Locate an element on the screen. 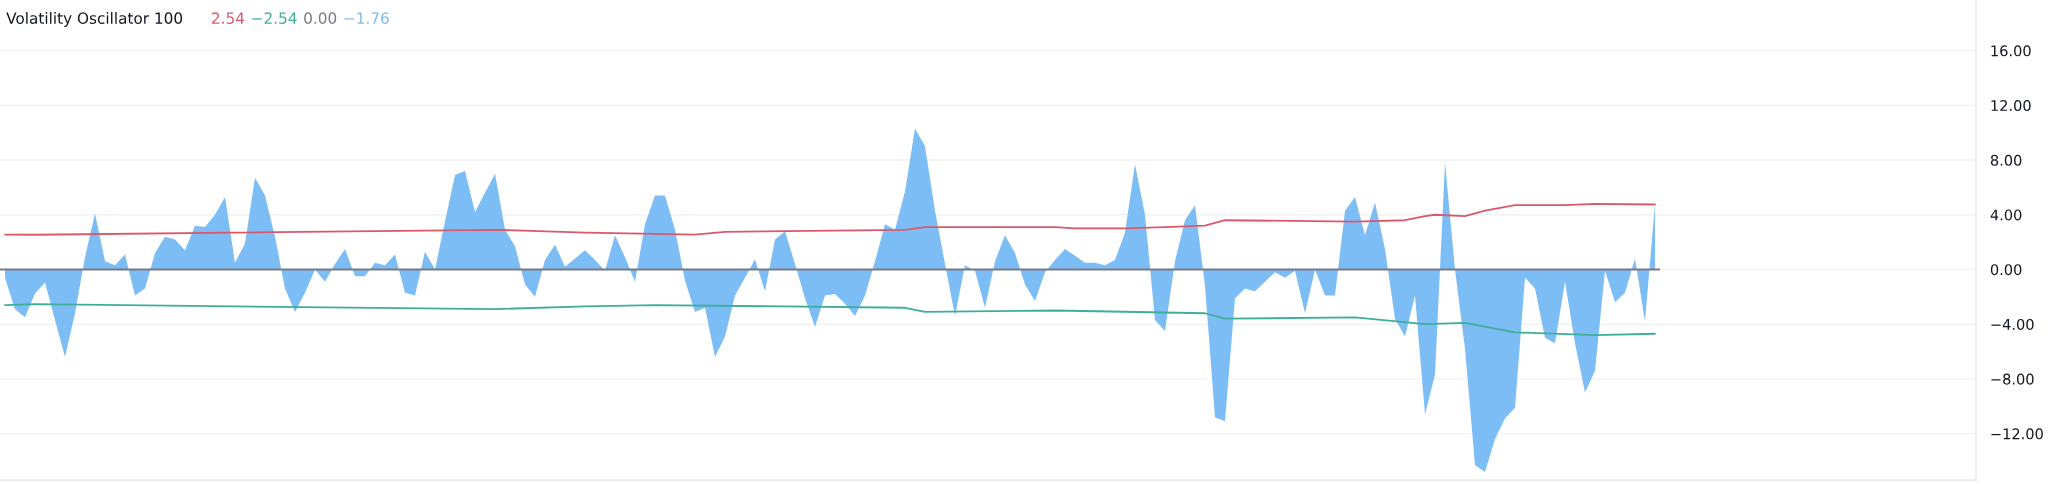  y-tick-label: 12.00 is located at coordinates (2011, 106).